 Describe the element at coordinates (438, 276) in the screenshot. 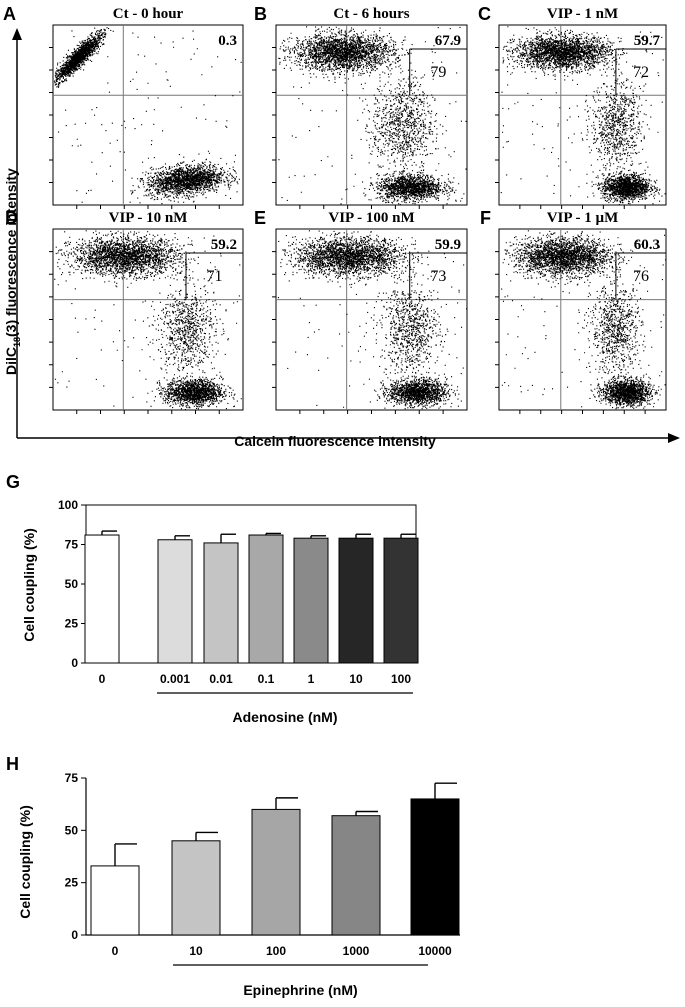

I see `gate-percentage: 73` at that location.